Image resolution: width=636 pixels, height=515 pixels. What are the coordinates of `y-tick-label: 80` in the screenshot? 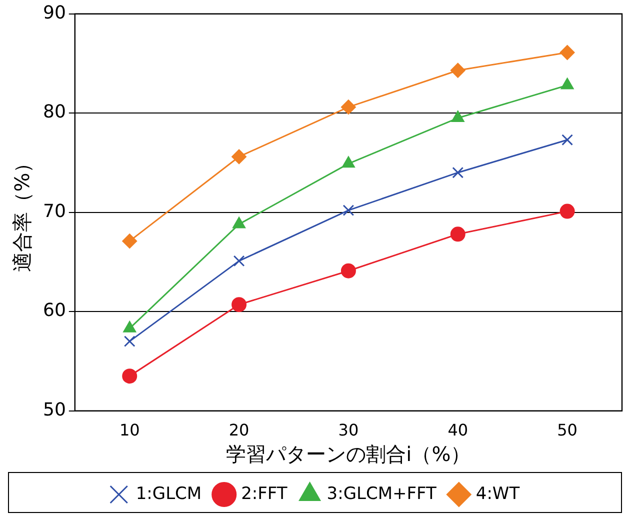 It's located at (54, 112).